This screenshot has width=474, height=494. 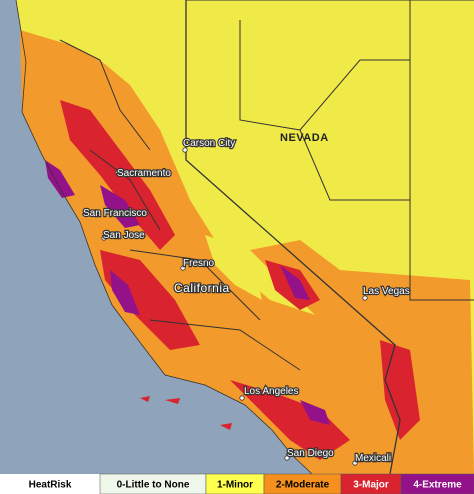 What do you see at coordinates (115, 213) in the screenshot?
I see `city-label: San Francisco` at bounding box center [115, 213].